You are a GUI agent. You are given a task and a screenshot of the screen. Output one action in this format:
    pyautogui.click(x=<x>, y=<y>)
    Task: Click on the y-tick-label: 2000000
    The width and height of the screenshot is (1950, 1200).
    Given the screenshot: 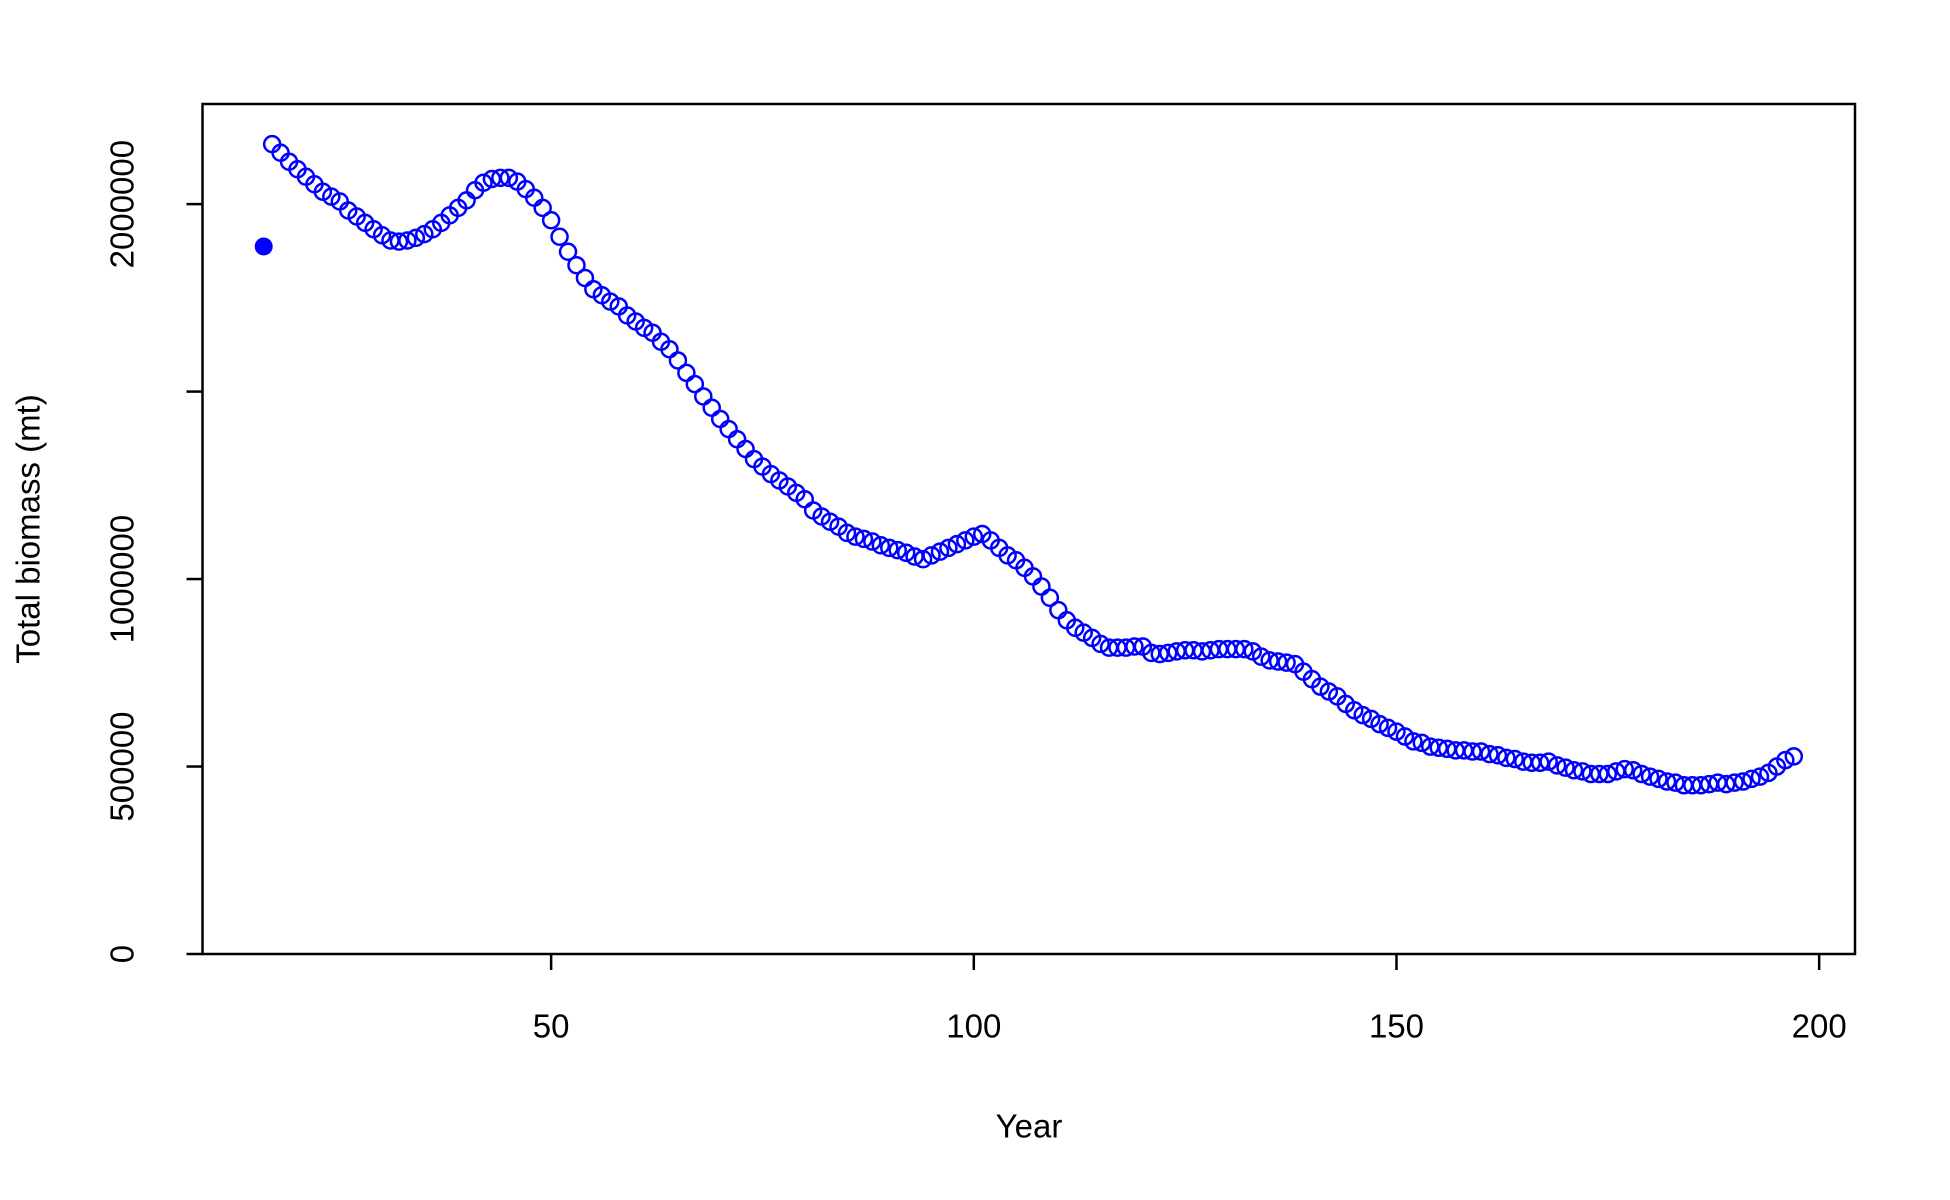 What is the action you would take?
    pyautogui.click(x=122, y=204)
    